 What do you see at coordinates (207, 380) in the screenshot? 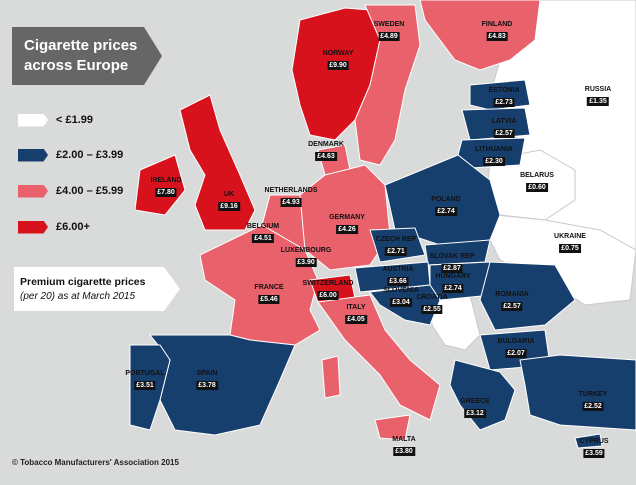
I see `label-spain: SPAIN £3.78` at bounding box center [207, 380].